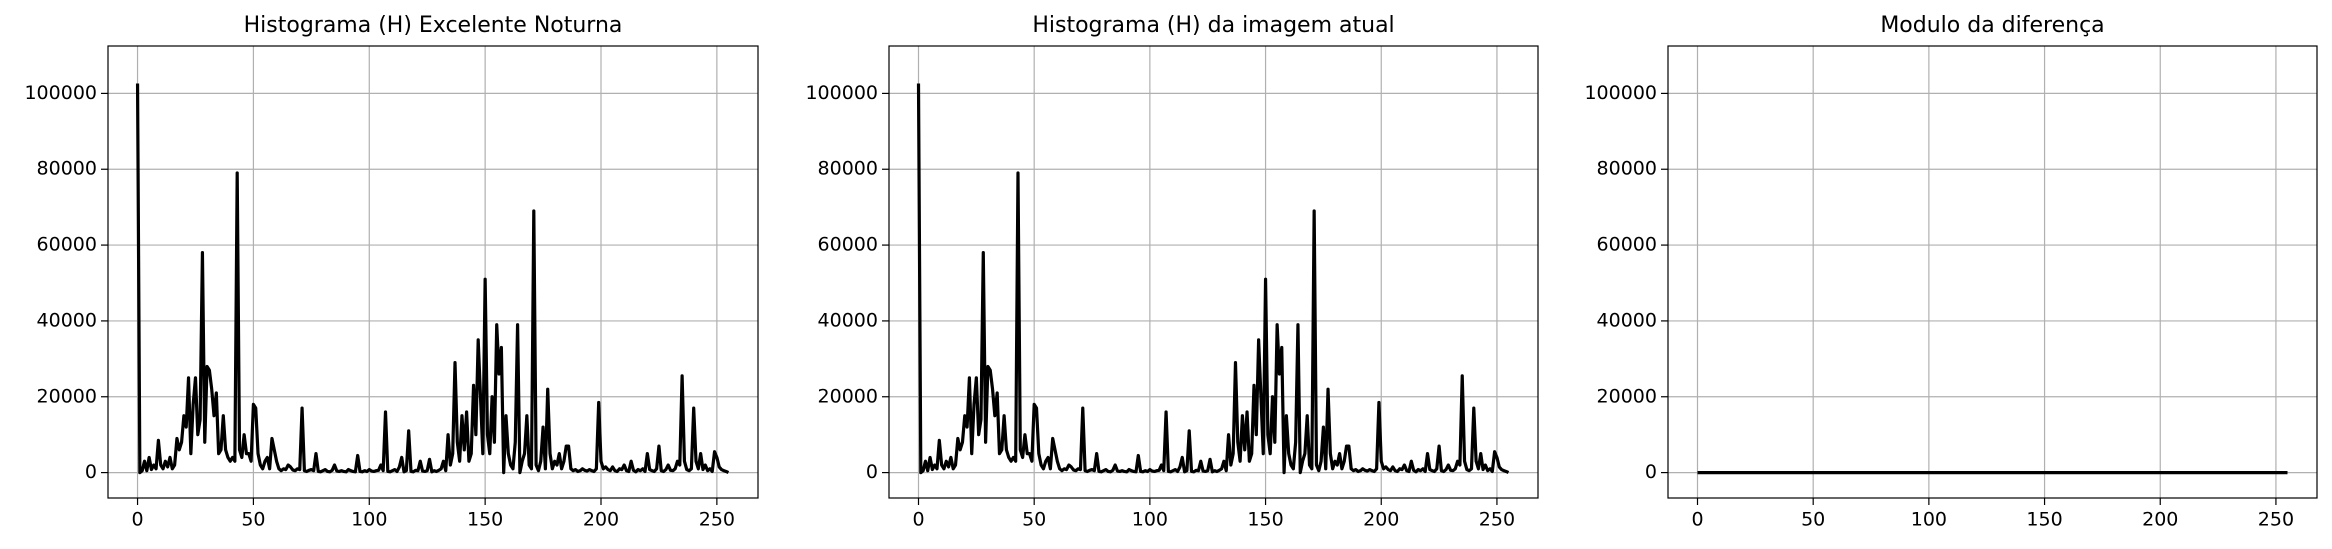 The width and height of the screenshot is (2332, 549). What do you see at coordinates (433, 25) in the screenshot?
I see `chart-title: Histograma (H) Excelente Noturna` at bounding box center [433, 25].